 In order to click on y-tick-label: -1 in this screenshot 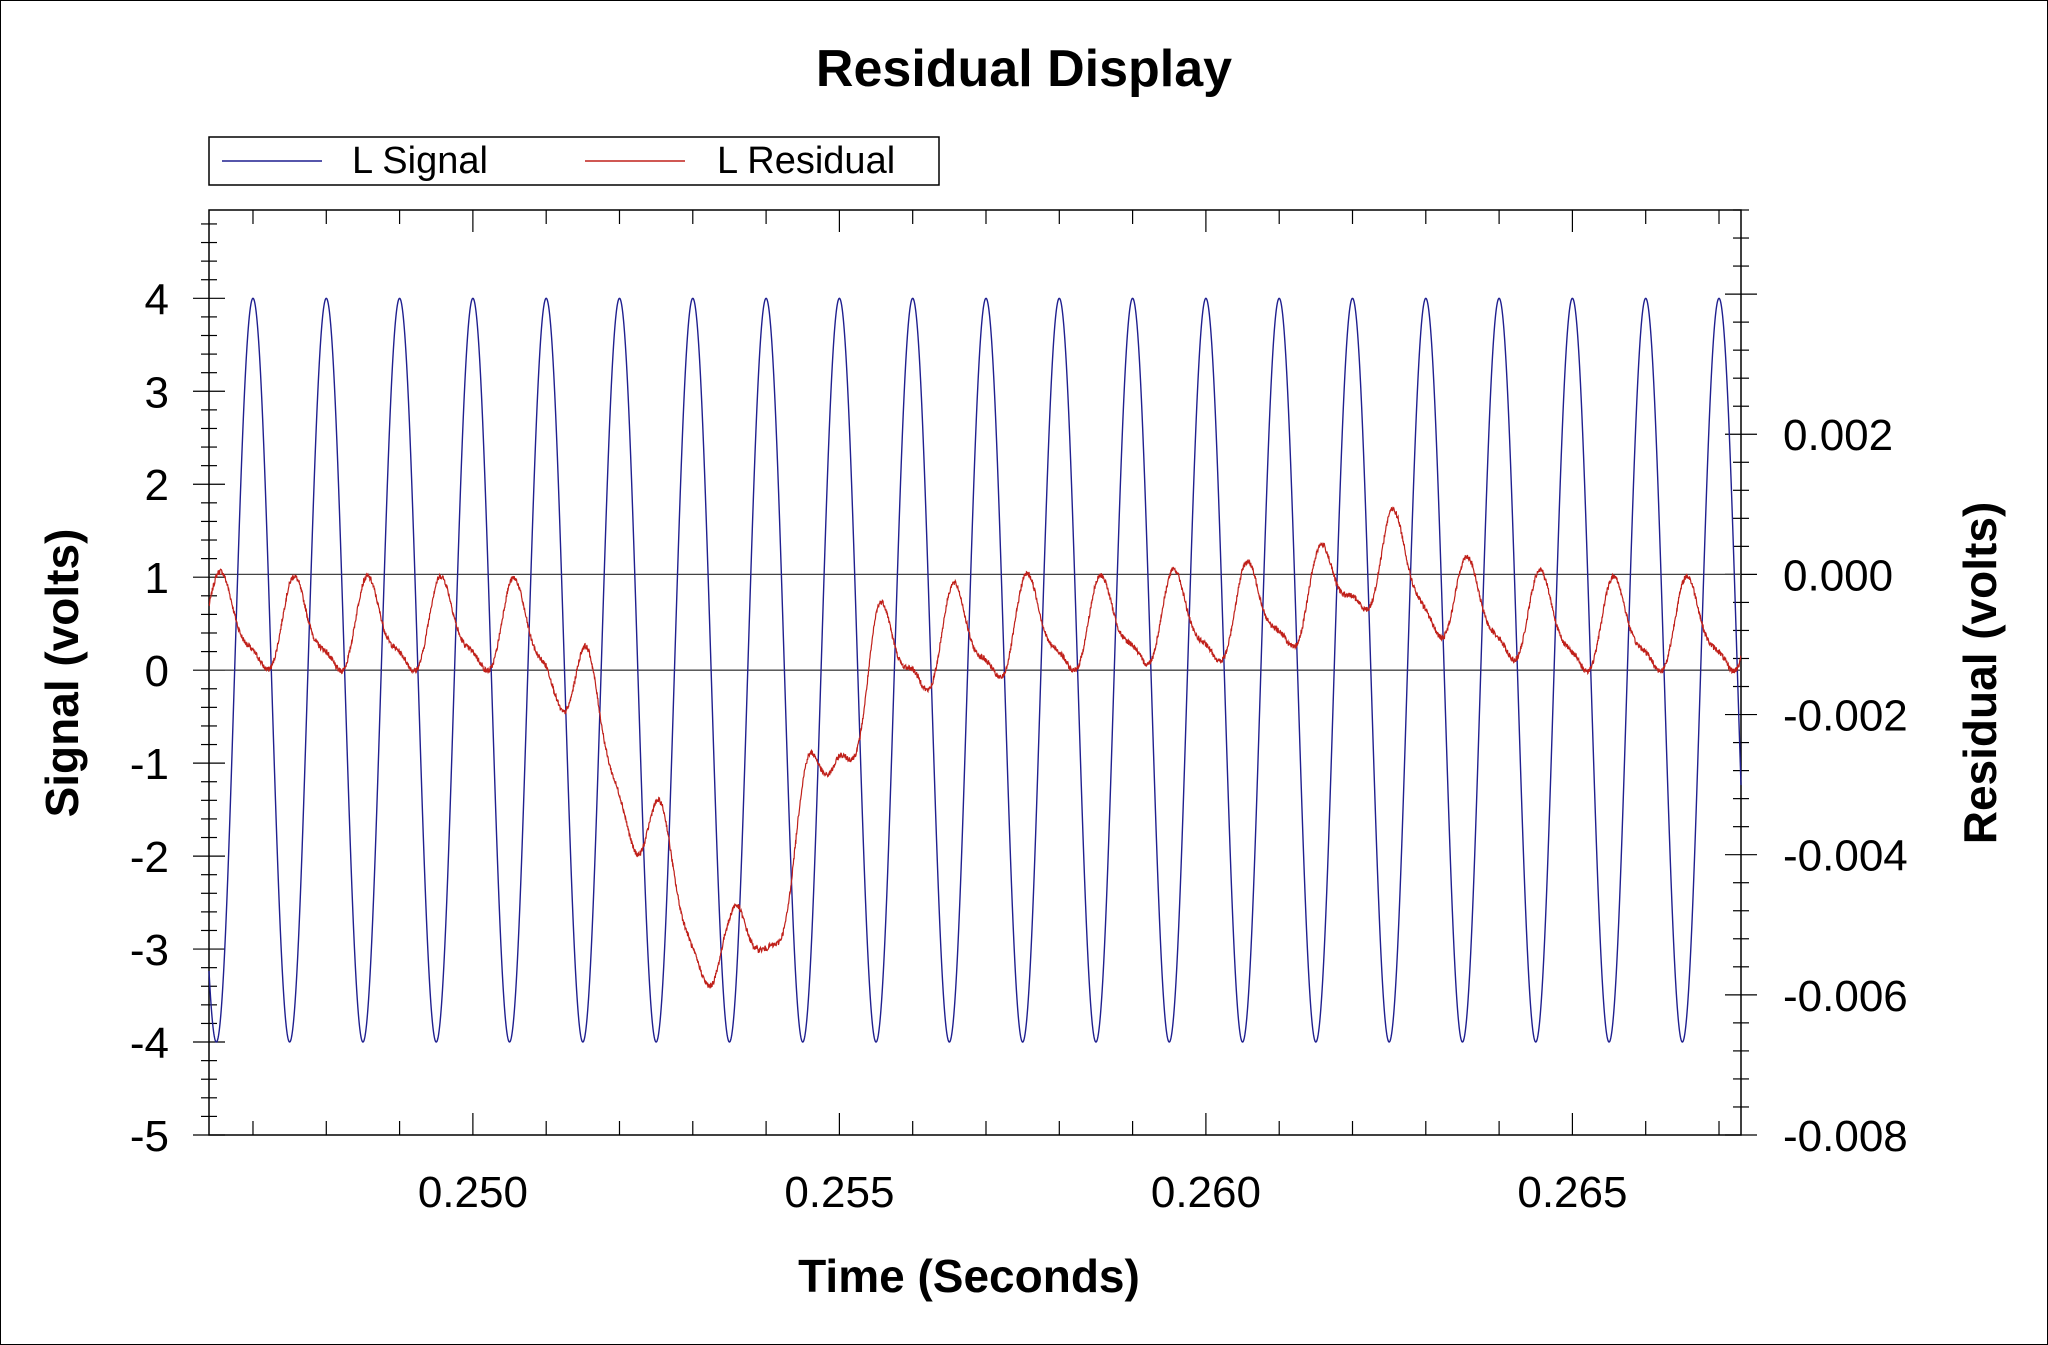, I will do `click(149, 764)`.